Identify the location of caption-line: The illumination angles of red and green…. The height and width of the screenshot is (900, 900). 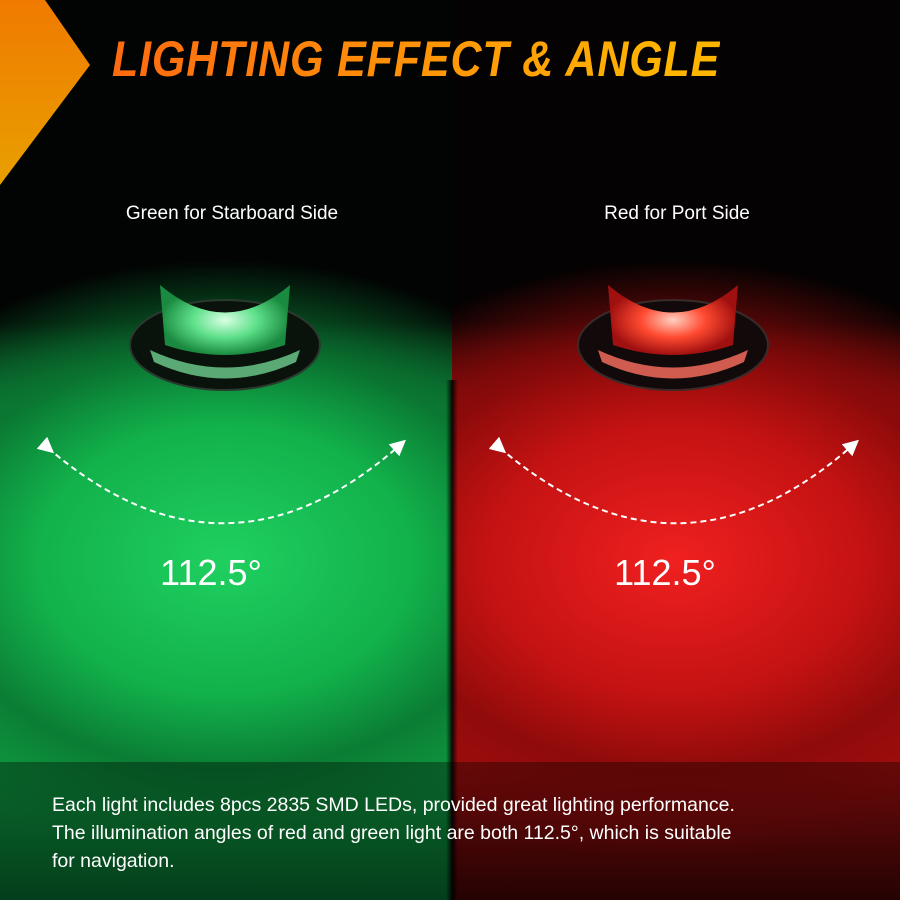
(392, 833).